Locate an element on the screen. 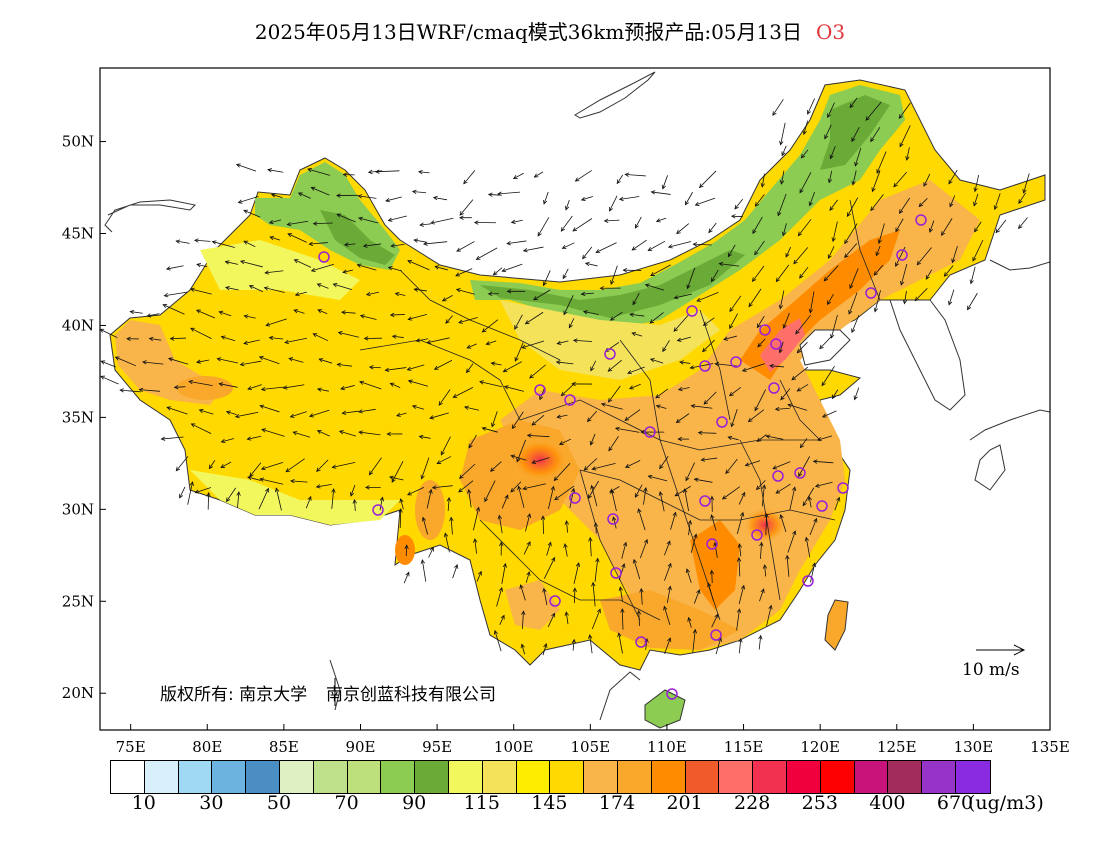 Image resolution: width=1100 pixels, height=850 pixels. russia-coast is located at coordinates (1019, 265).